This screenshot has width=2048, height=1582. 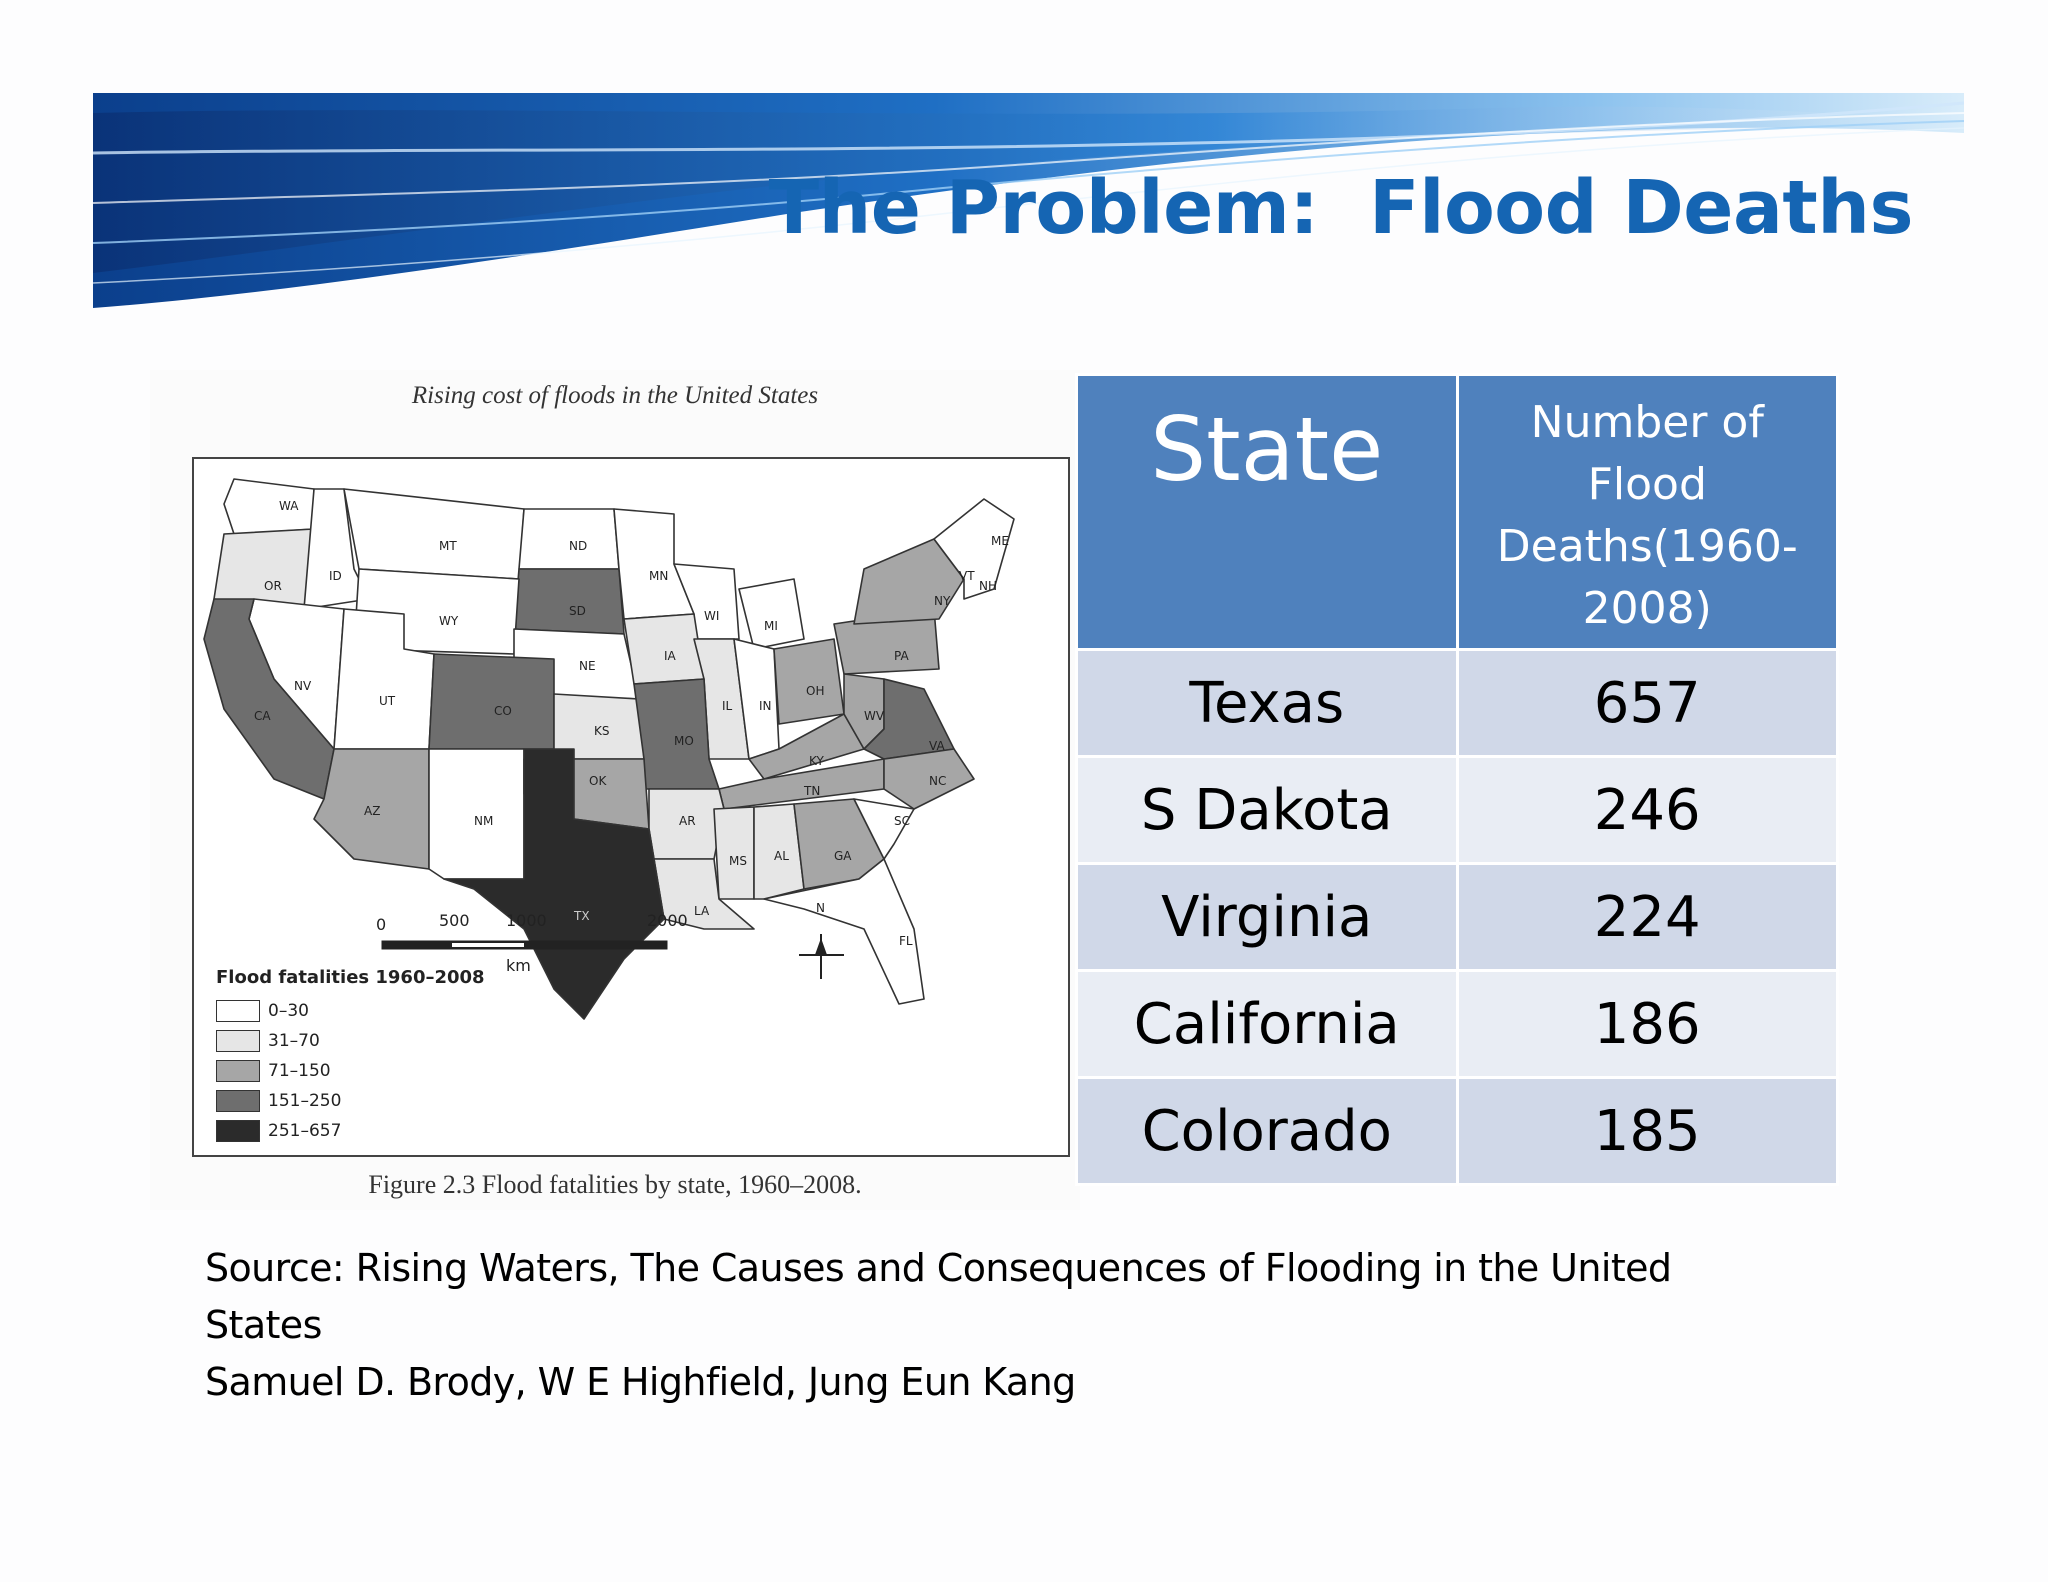 What do you see at coordinates (1000, 541) in the screenshot?
I see `state-label: ME` at bounding box center [1000, 541].